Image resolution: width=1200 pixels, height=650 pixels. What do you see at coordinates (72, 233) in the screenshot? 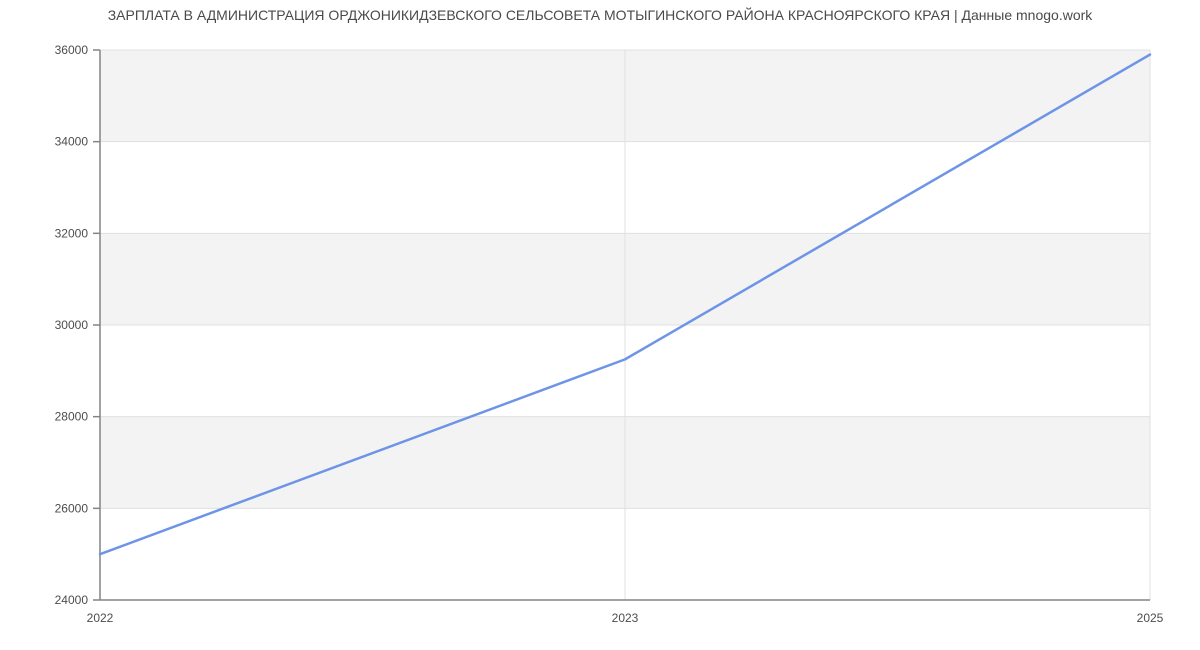
I see `y-tick-label: 32000` at bounding box center [72, 233].